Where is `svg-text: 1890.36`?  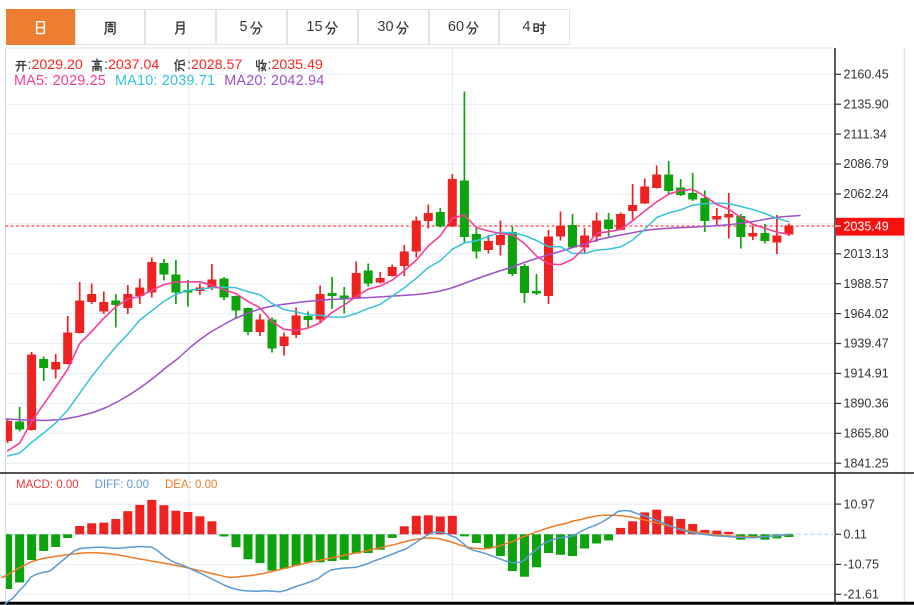 svg-text: 1890.36 is located at coordinates (866, 404).